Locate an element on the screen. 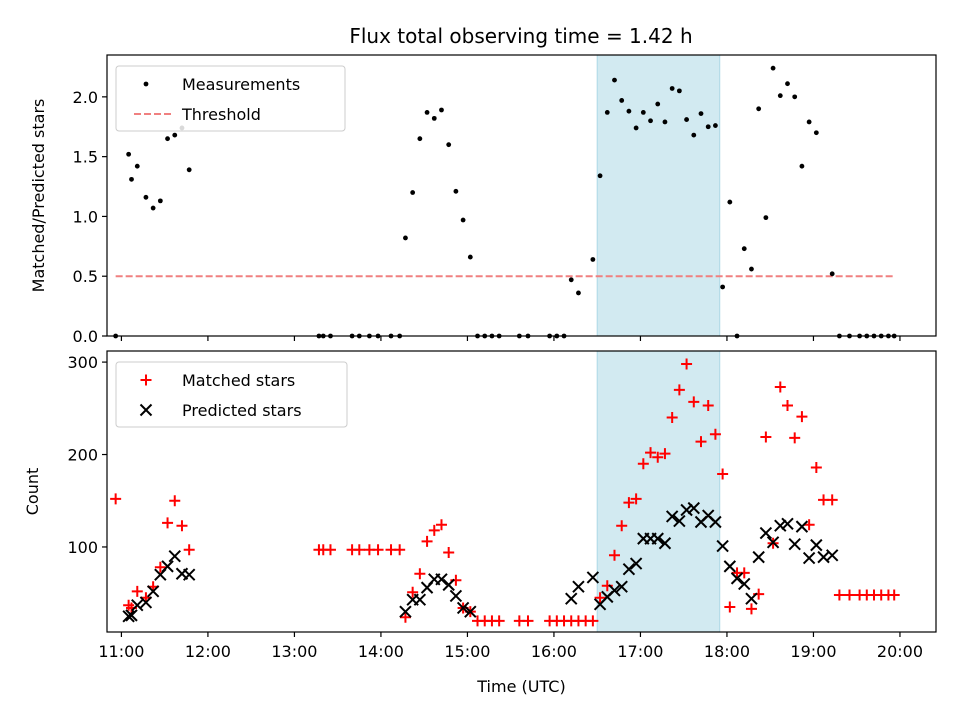  legend-marker-measurements is located at coordinates (146, 84).